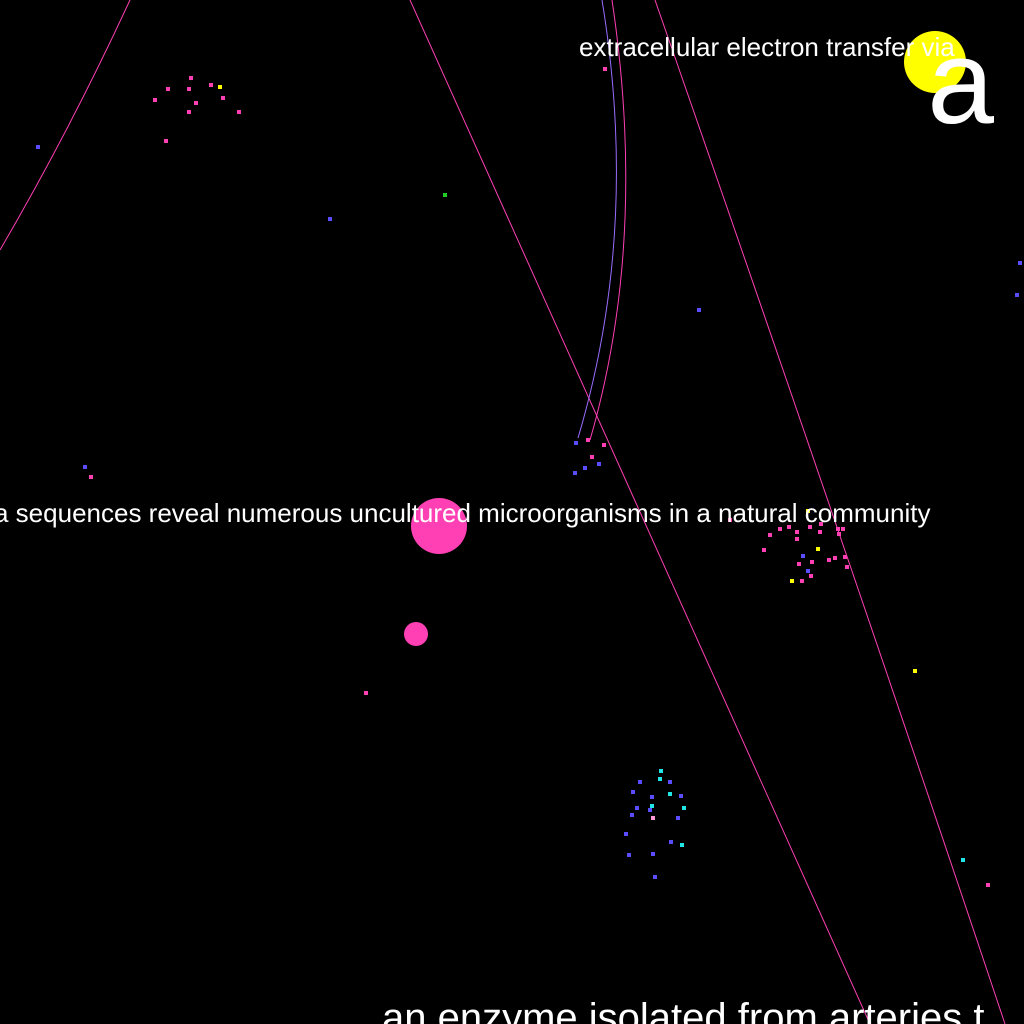 The height and width of the screenshot is (1024, 1024). I want to click on node-label-bottom: an enzyme isolated from arteries t, so click(683, 1010).